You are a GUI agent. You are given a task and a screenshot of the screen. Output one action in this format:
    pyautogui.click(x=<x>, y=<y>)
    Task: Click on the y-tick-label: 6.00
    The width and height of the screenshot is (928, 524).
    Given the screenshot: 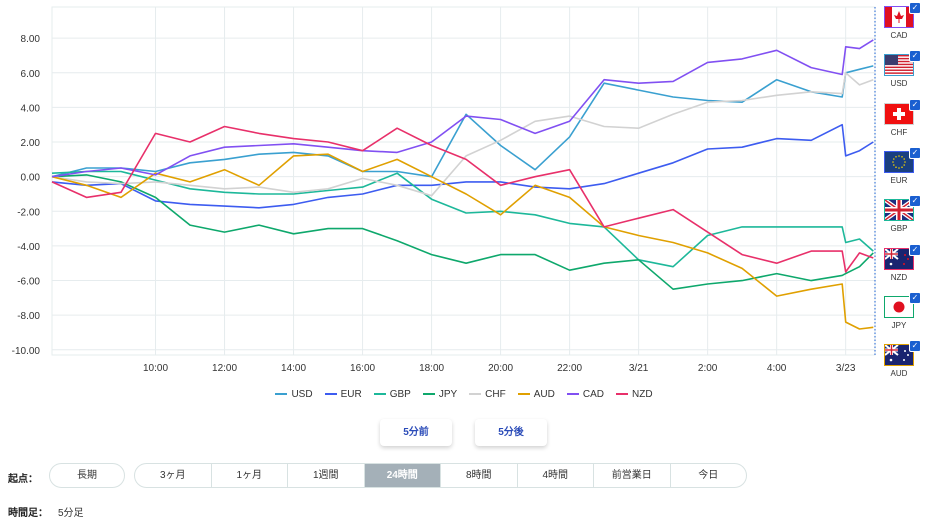 What is the action you would take?
    pyautogui.click(x=31, y=74)
    